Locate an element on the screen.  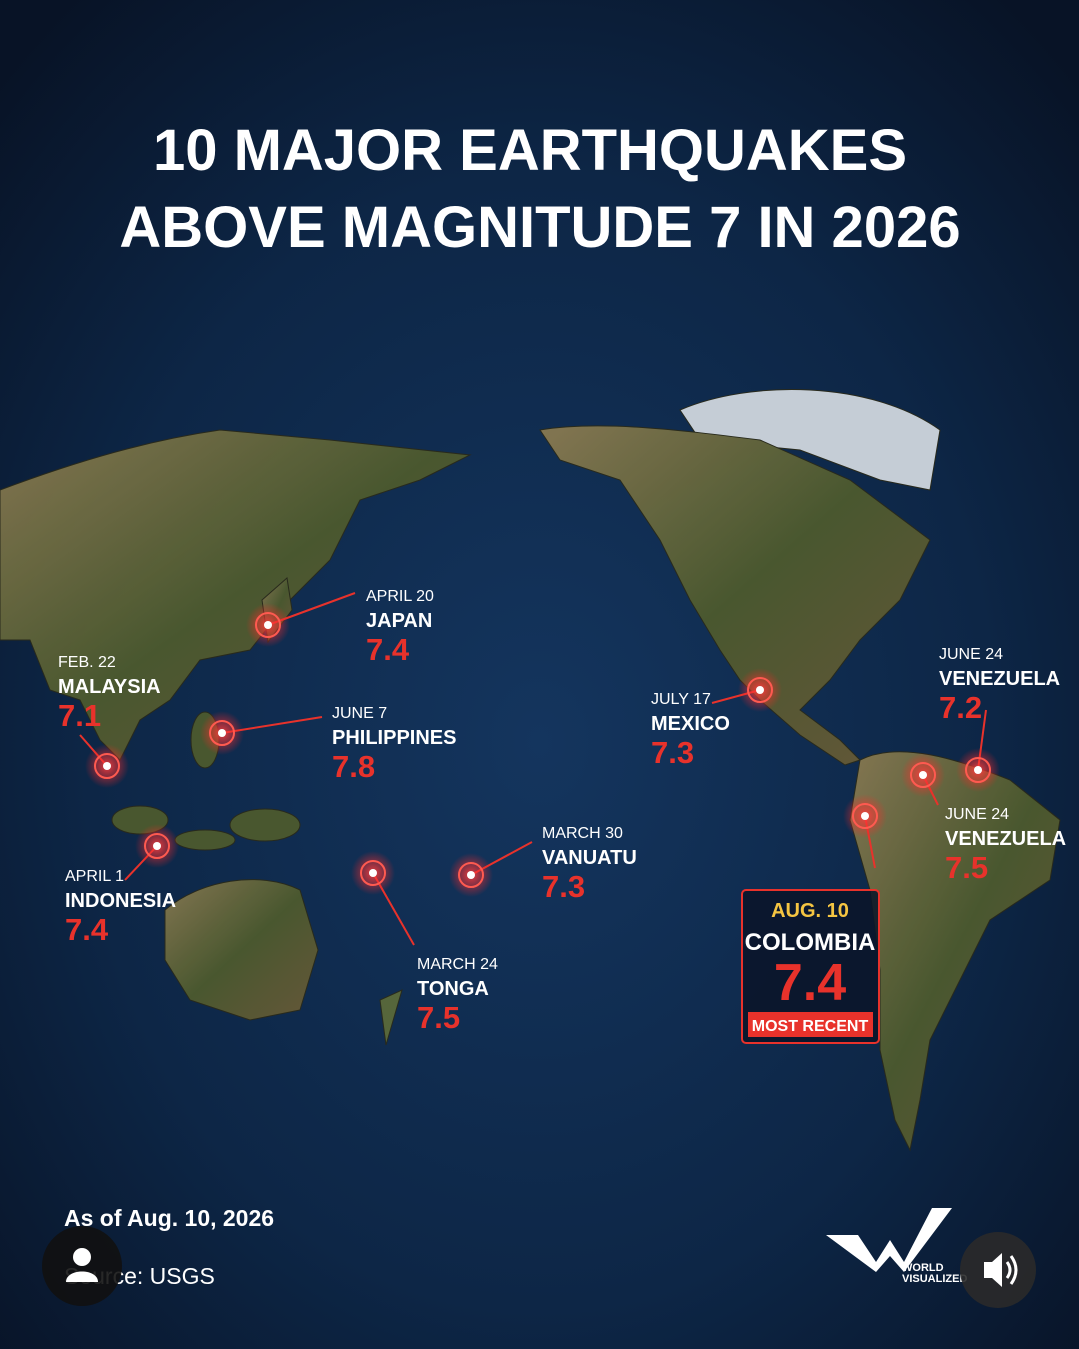
date: MARCH 24 is located at coordinates (457, 964).